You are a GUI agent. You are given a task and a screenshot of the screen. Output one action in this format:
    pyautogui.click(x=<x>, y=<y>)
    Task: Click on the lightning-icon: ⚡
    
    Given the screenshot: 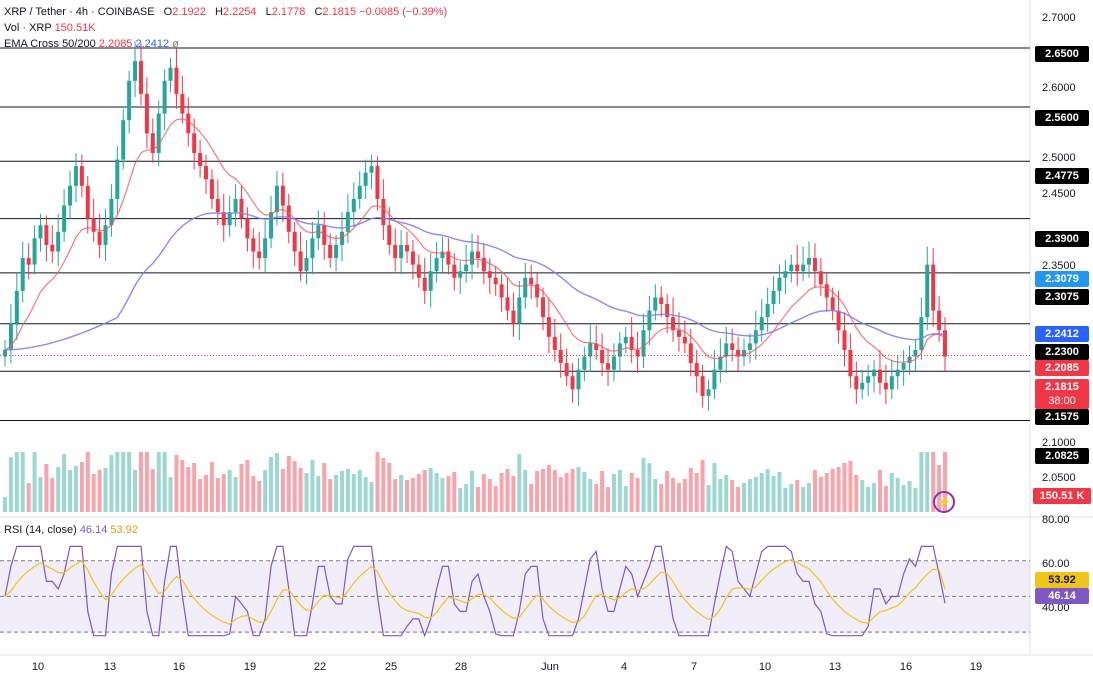 What is the action you would take?
    pyautogui.click(x=944, y=502)
    